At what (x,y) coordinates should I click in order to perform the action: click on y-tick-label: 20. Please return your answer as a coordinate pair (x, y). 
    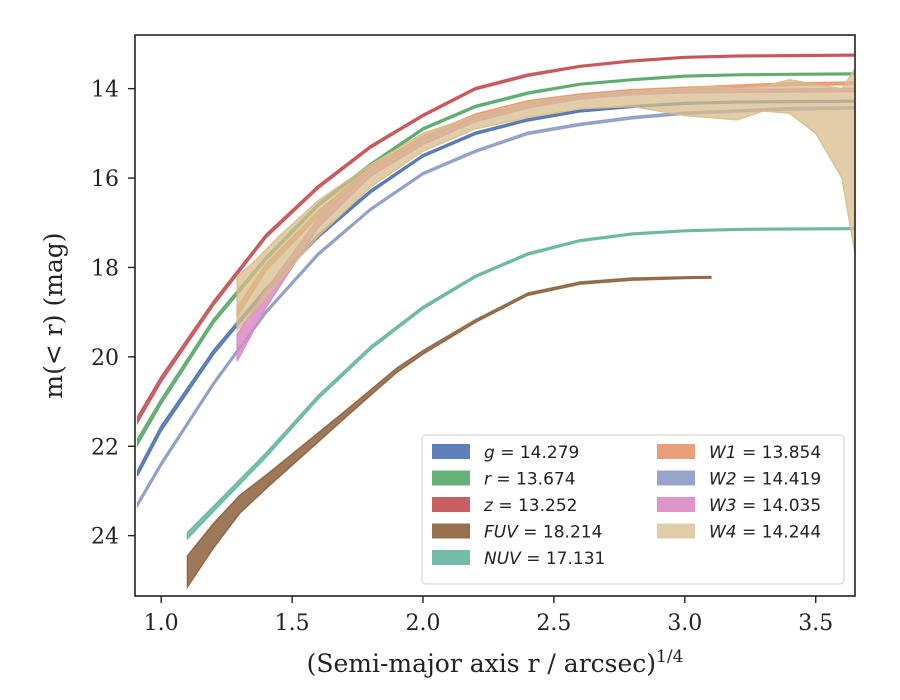
    Looking at the image, I should click on (105, 358).